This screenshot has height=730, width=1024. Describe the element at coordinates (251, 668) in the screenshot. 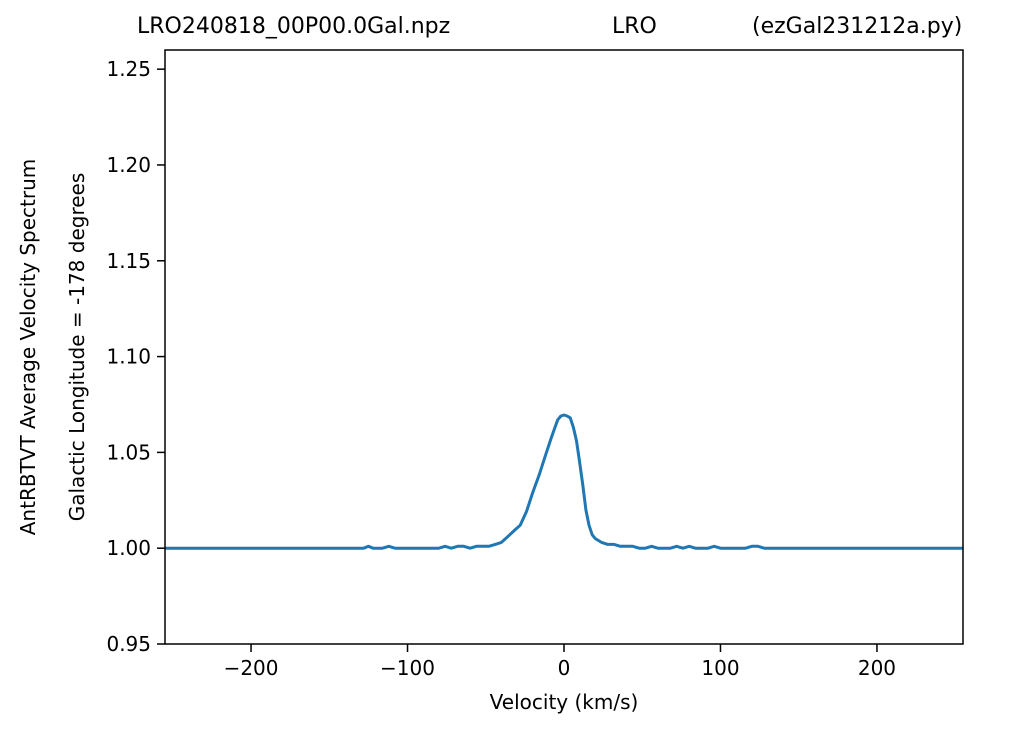

I see `x-tick-label: −200` at that location.